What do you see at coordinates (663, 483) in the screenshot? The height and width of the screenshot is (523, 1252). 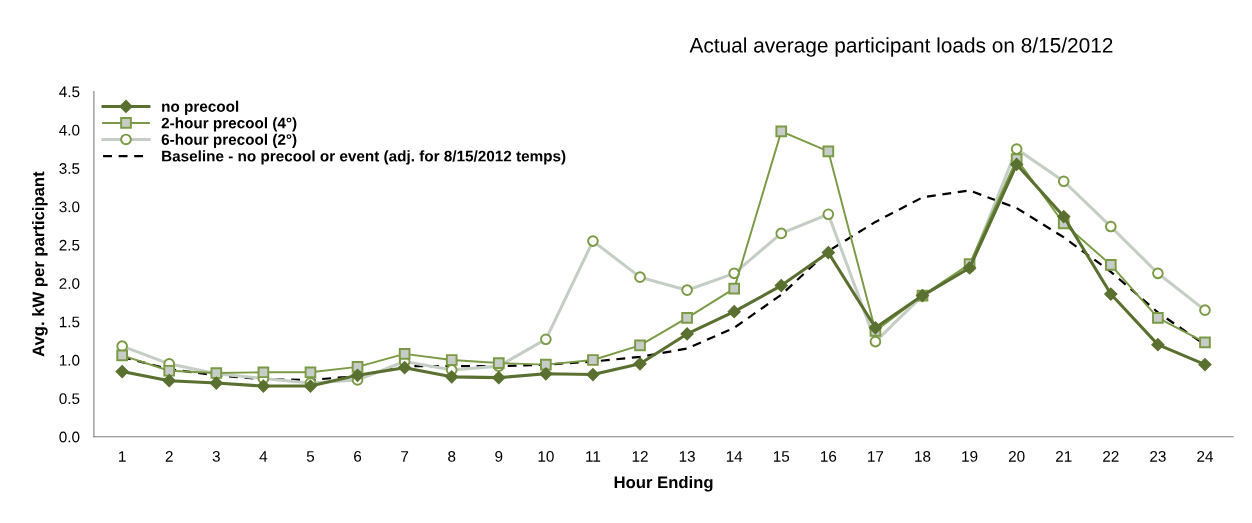 I see `x-axis-title: Hour Ending` at bounding box center [663, 483].